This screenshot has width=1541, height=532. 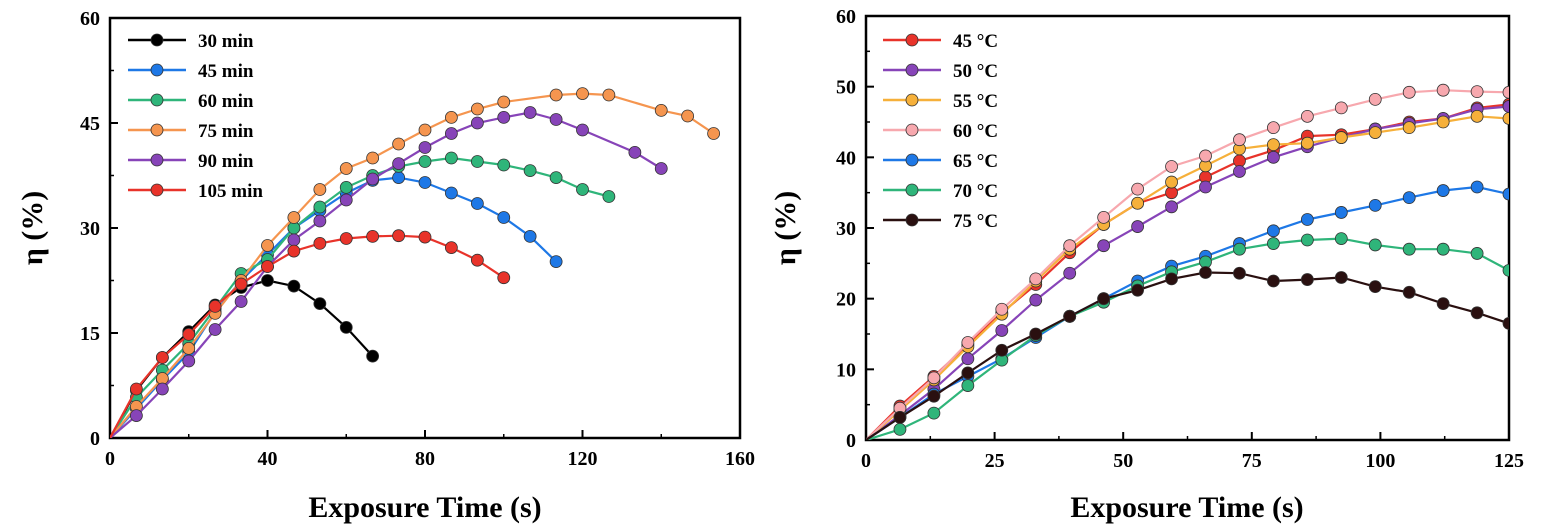 I want to click on left-y-tick-label: 30, so click(x=90, y=229).